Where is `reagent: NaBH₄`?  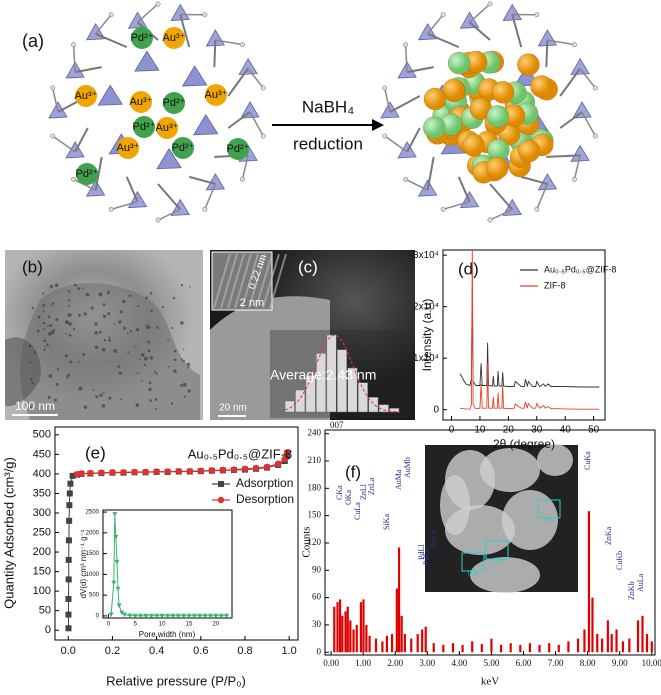
reagent: NaBH₄ is located at coordinates (328, 106).